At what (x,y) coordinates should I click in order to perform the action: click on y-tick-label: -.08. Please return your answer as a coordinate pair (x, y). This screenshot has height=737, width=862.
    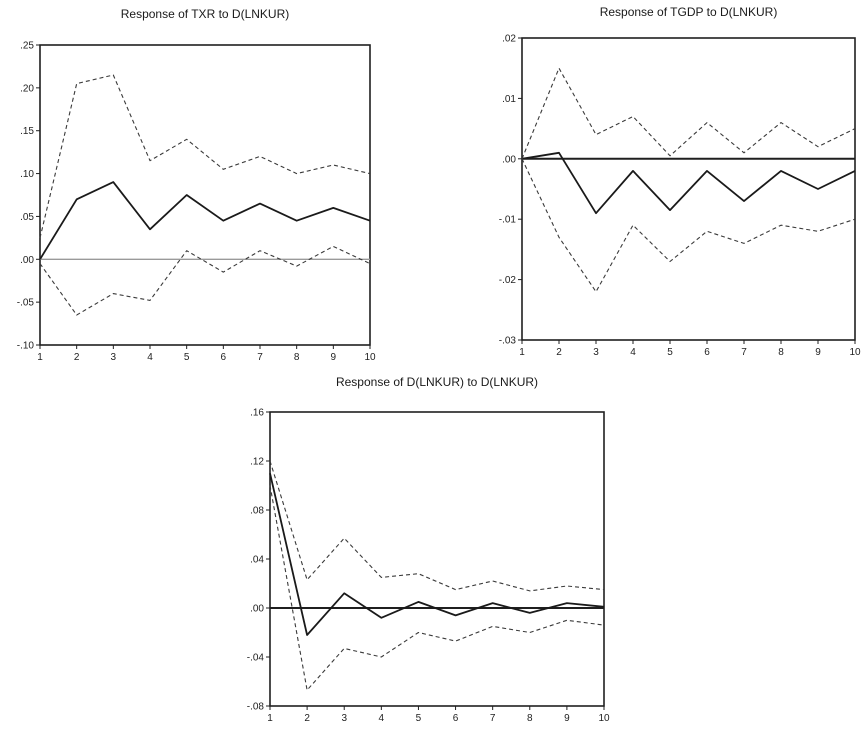
    Looking at the image, I should click on (256, 707).